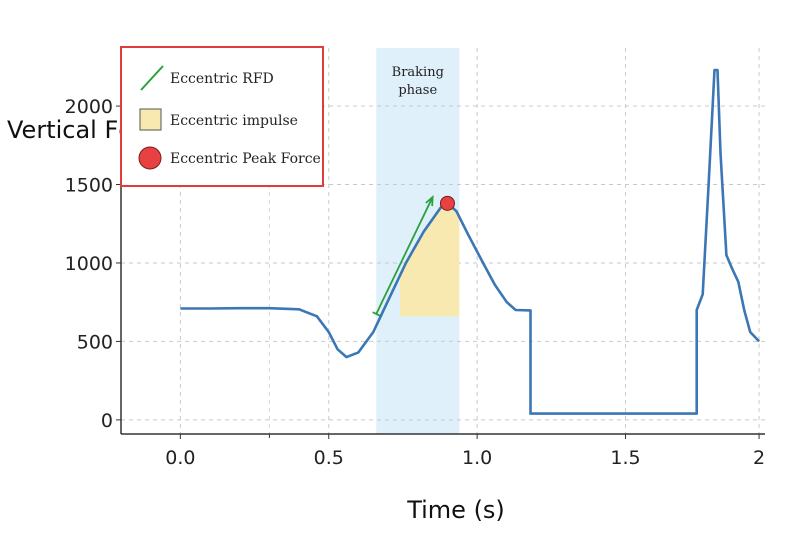 Image resolution: width=797 pixels, height=548 pixels. I want to click on y-tick-label: 1500, so click(89, 186).